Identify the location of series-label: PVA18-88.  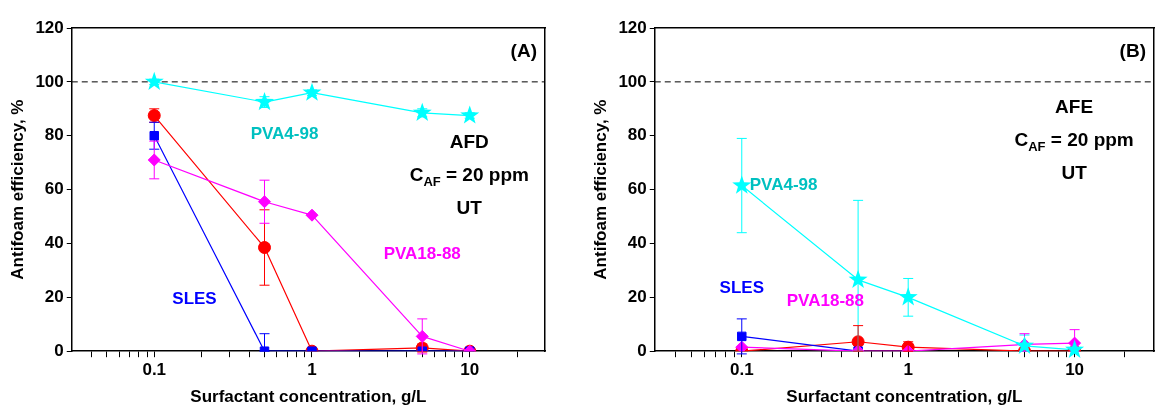
(422, 254).